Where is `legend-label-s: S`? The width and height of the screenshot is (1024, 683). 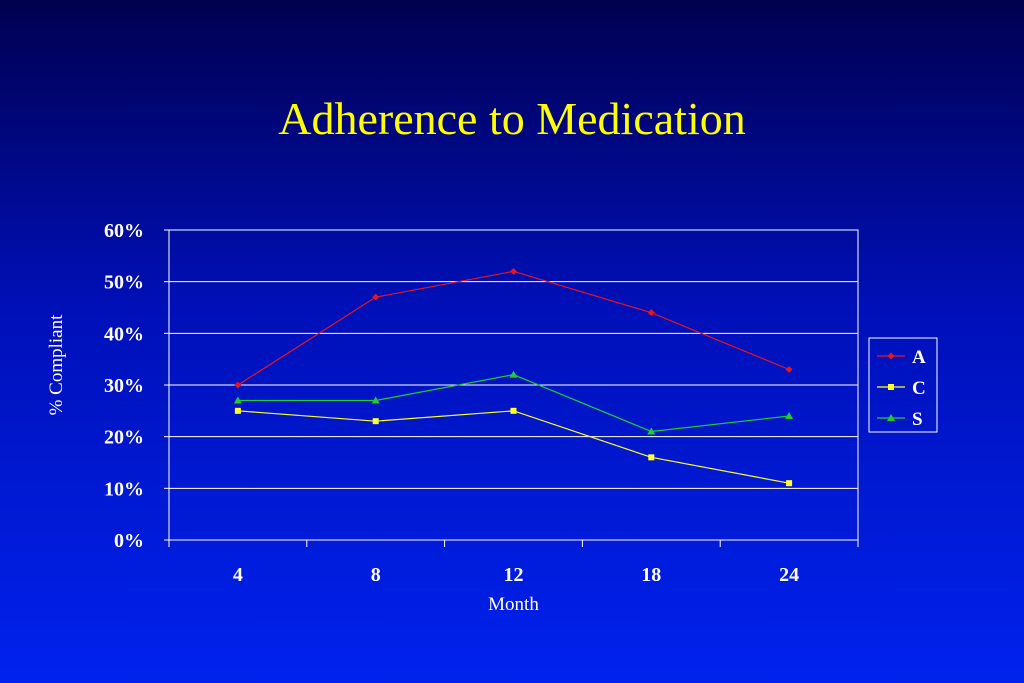
legend-label-s: S is located at coordinates (917, 419).